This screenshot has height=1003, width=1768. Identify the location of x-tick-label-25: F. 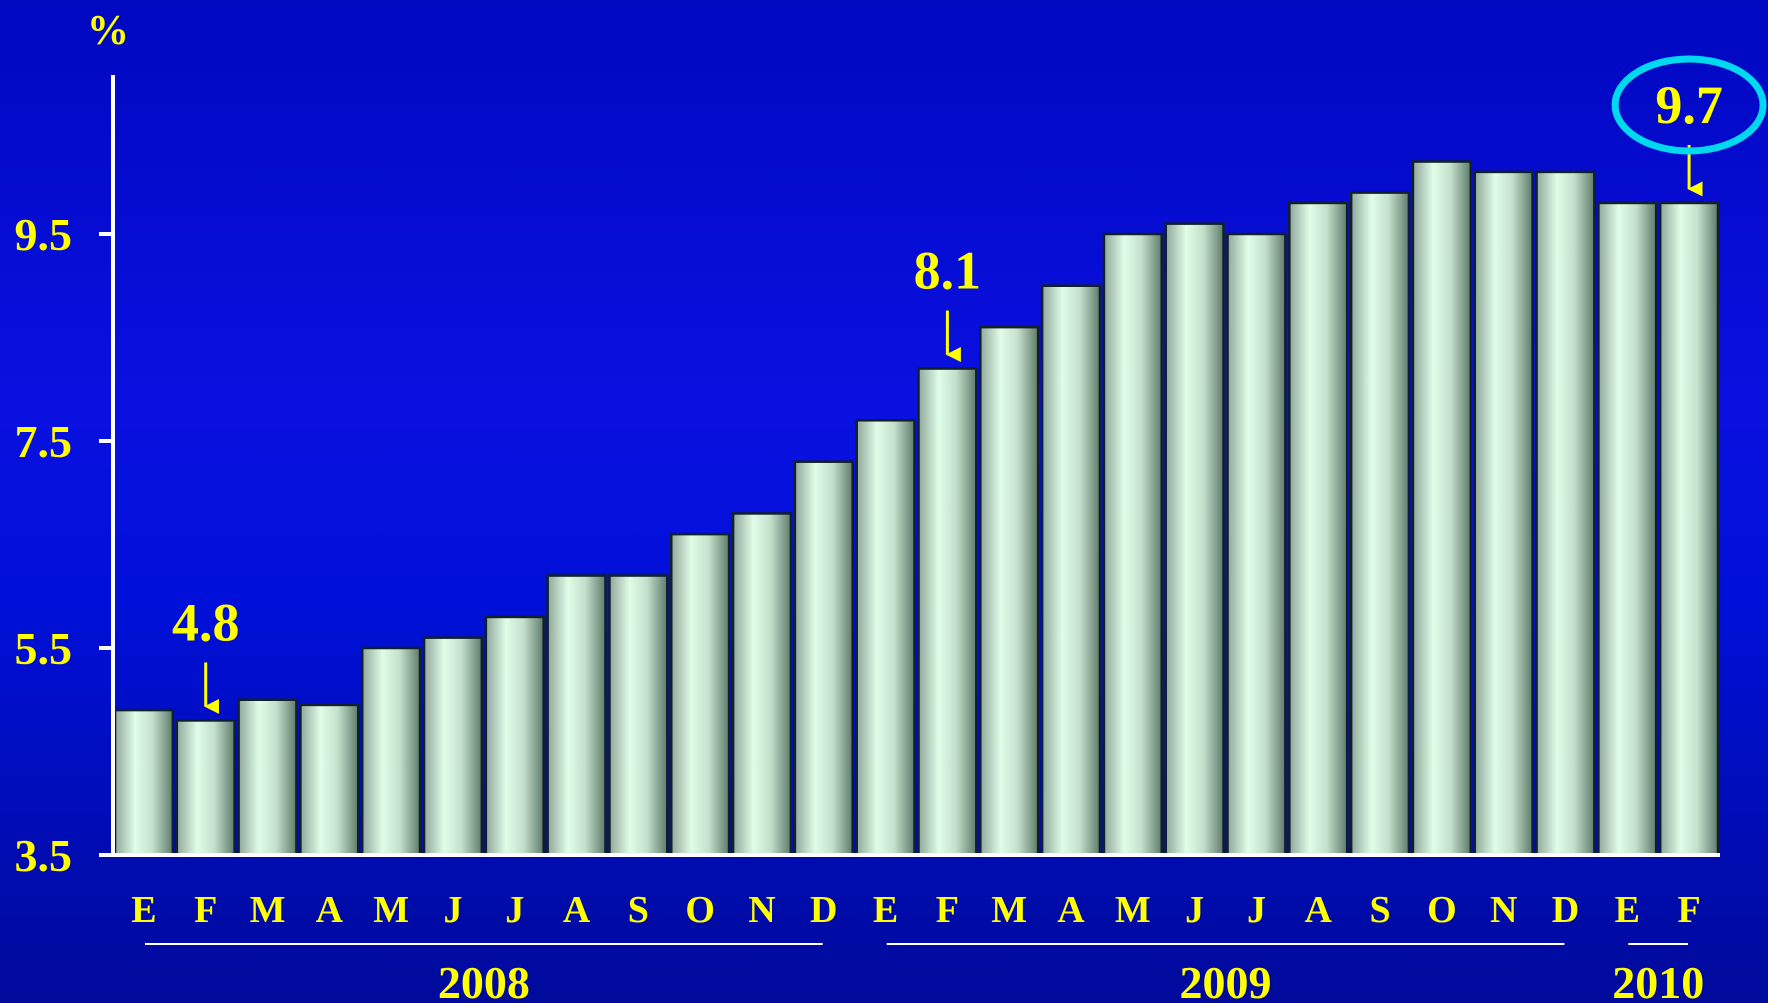
(1688, 910).